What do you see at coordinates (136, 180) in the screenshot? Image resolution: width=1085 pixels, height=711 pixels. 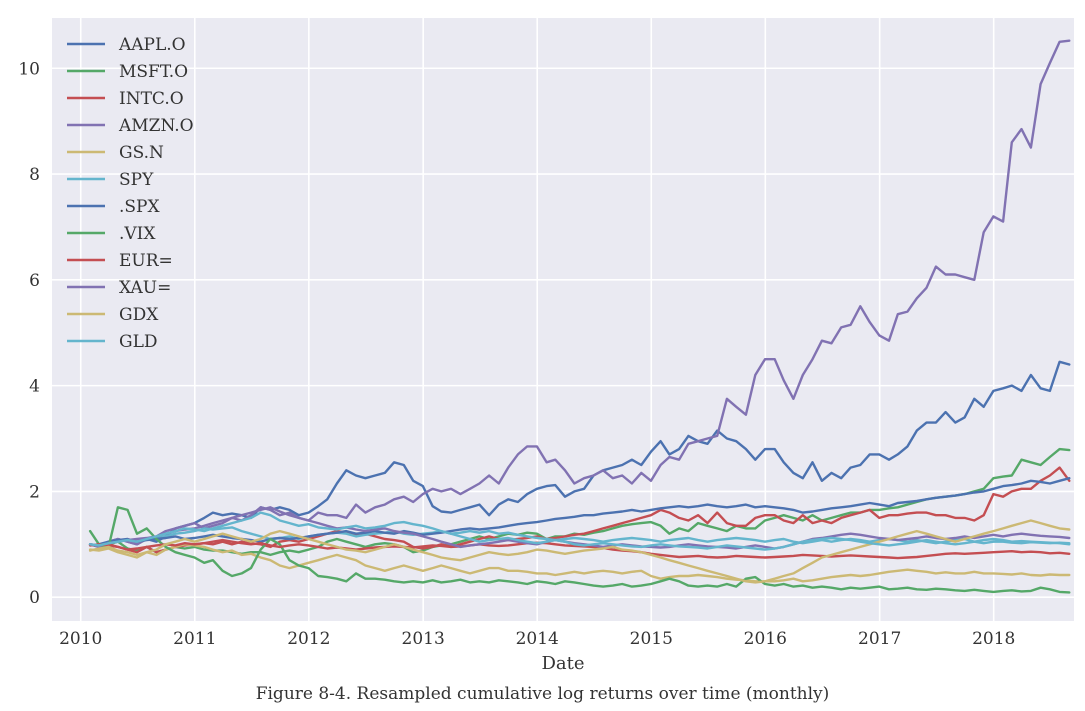 I see `legend-label: SPY` at bounding box center [136, 180].